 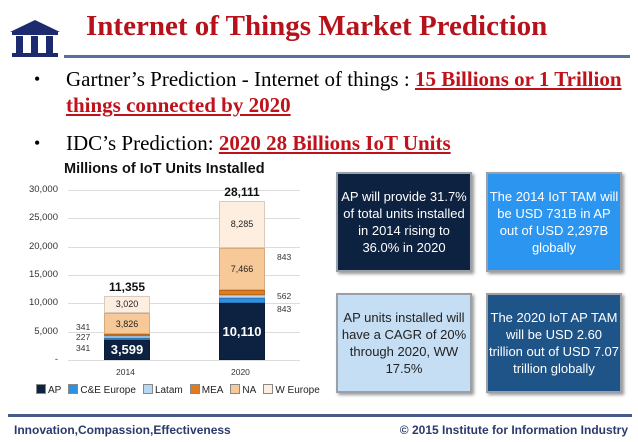 What do you see at coordinates (284, 296) in the screenshot?
I see `segment-callout-label: 562` at bounding box center [284, 296].